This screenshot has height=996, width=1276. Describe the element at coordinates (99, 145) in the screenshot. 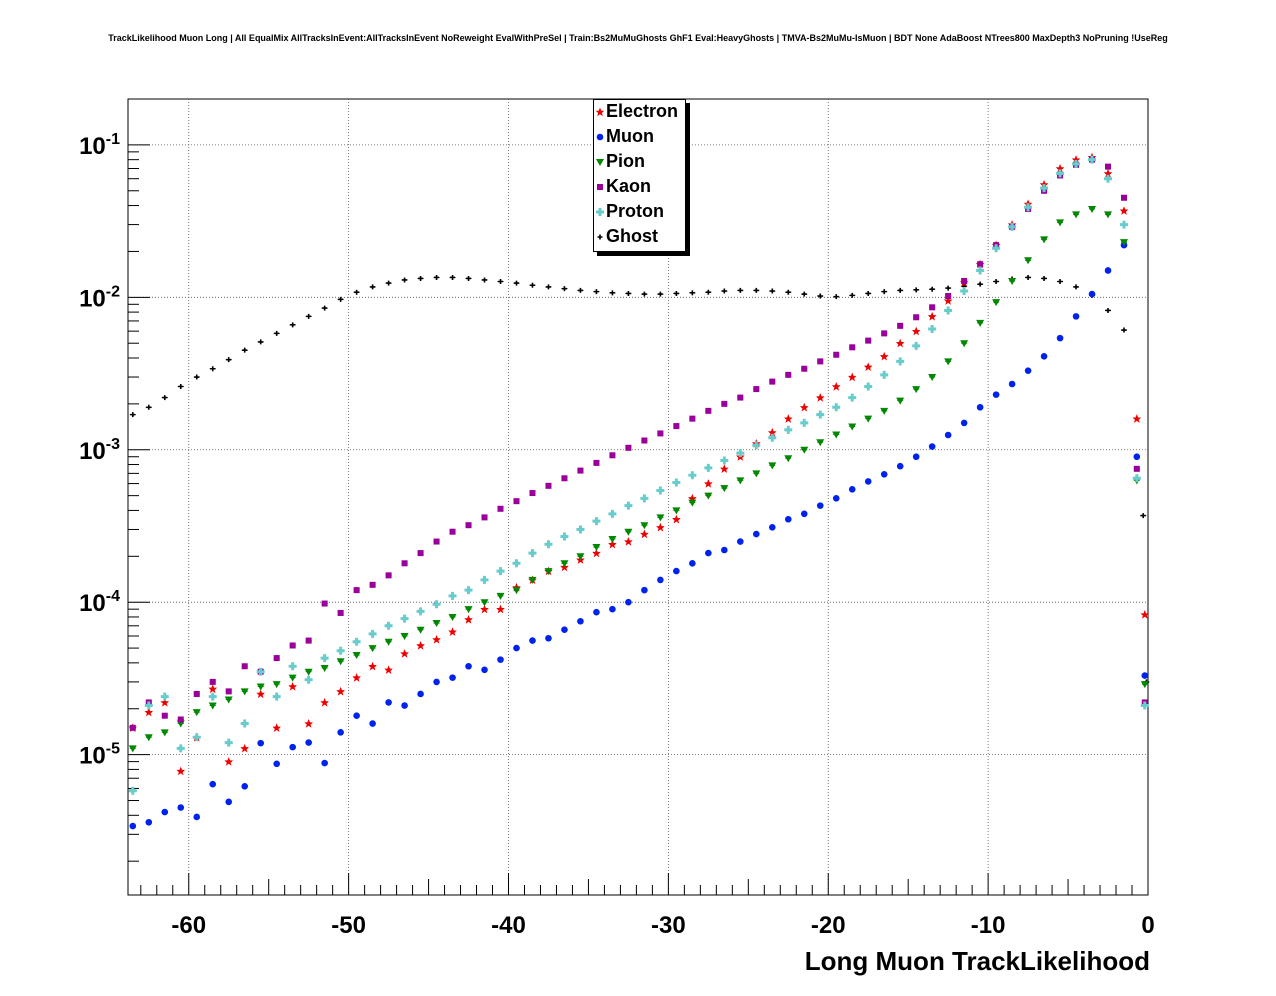

I see `y-tick-label: 10-1` at that location.